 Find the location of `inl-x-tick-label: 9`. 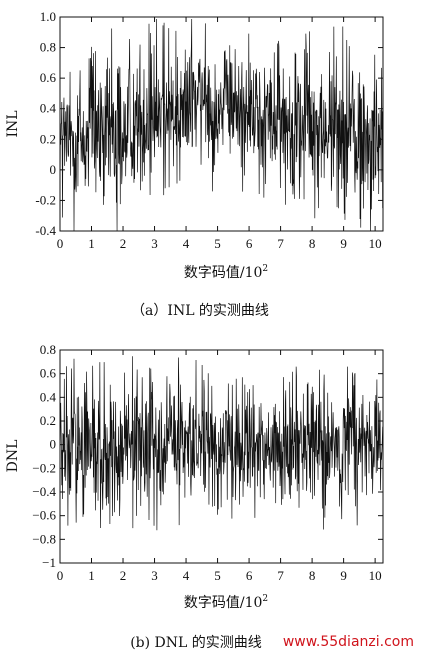

inl-x-tick-label: 9 is located at coordinates (343, 243).